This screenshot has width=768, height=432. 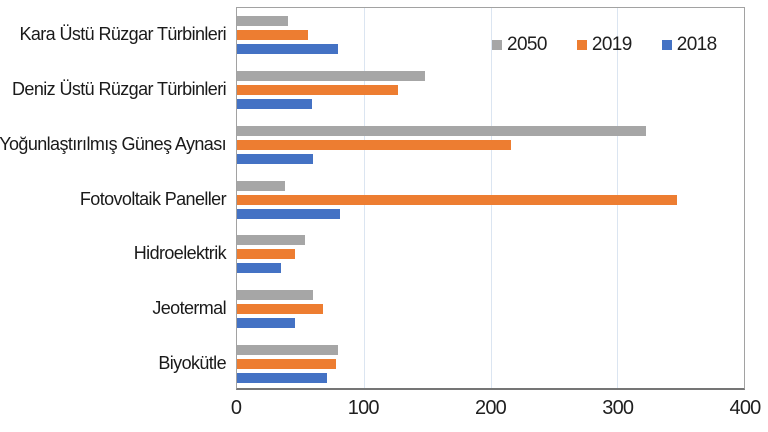 What do you see at coordinates (497, 45) in the screenshot?
I see `legend-swatch-2050` at bounding box center [497, 45].